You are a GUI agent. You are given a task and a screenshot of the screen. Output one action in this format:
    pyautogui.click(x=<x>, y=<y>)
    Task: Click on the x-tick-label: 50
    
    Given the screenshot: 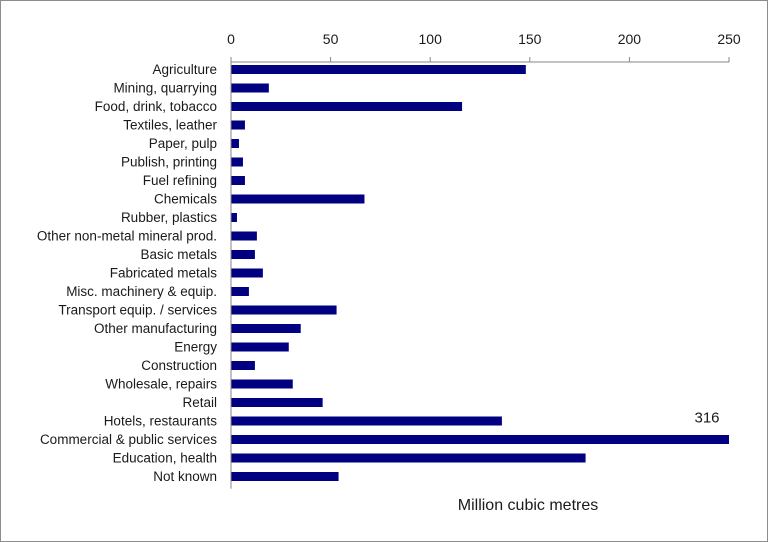 What is the action you would take?
    pyautogui.click(x=331, y=39)
    